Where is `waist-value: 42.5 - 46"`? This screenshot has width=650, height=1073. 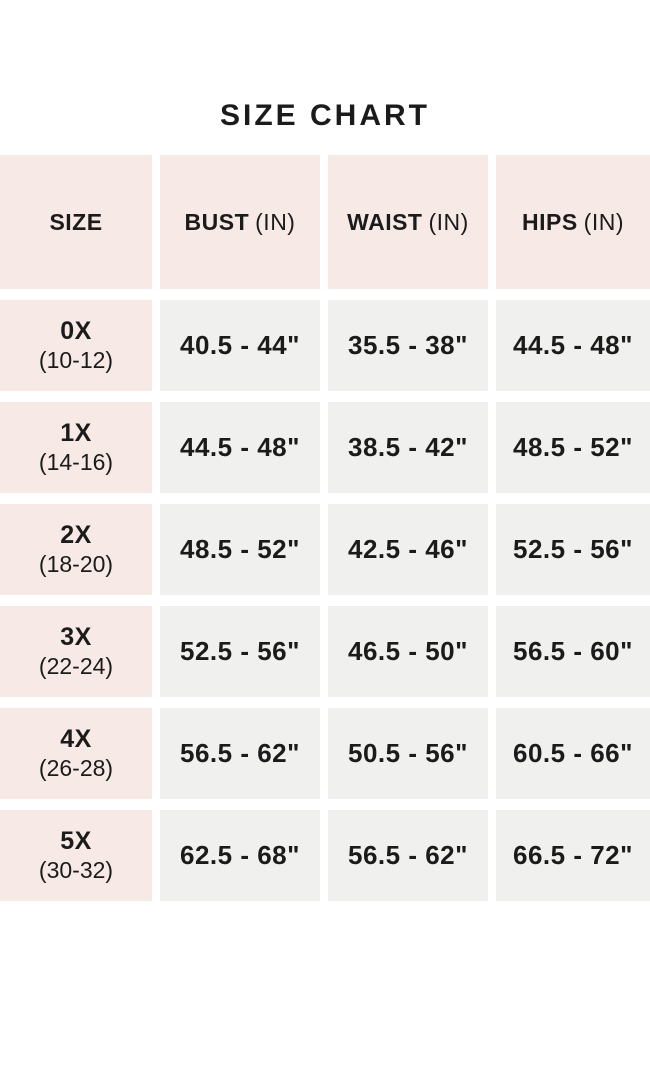 waist-value: 42.5 - 46" is located at coordinates (408, 549).